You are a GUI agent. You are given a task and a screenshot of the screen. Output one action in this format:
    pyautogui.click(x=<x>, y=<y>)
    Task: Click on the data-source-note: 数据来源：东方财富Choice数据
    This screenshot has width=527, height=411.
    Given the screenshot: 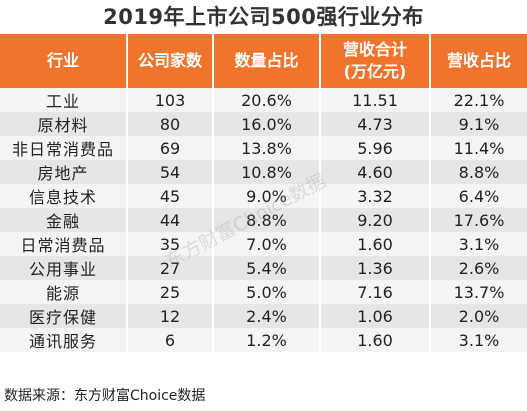 What is the action you would take?
    pyautogui.click(x=105, y=396)
    